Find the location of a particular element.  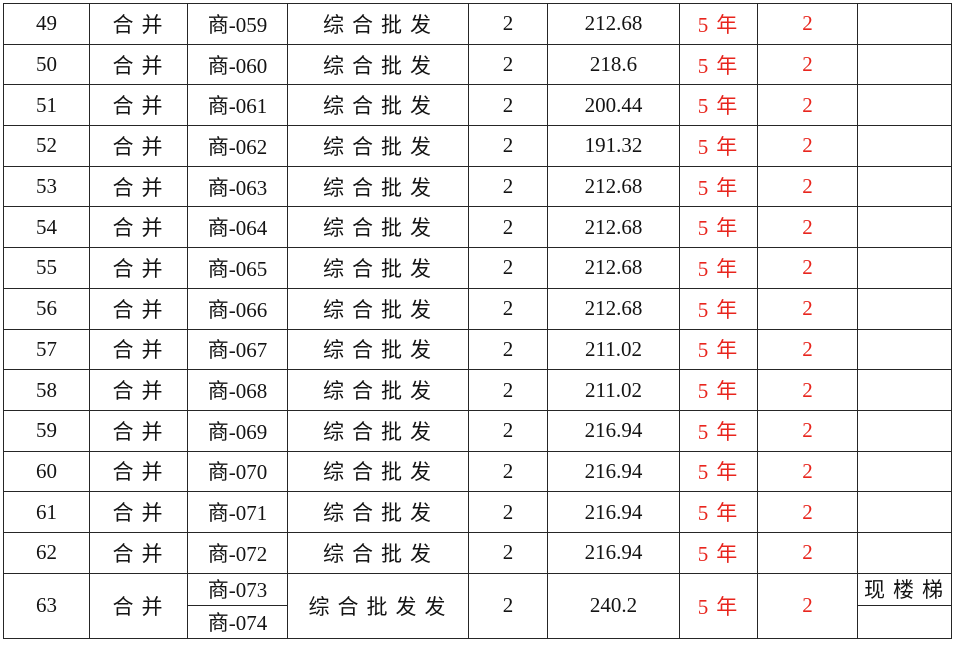

cell-seq: 63 is located at coordinates (46, 605).